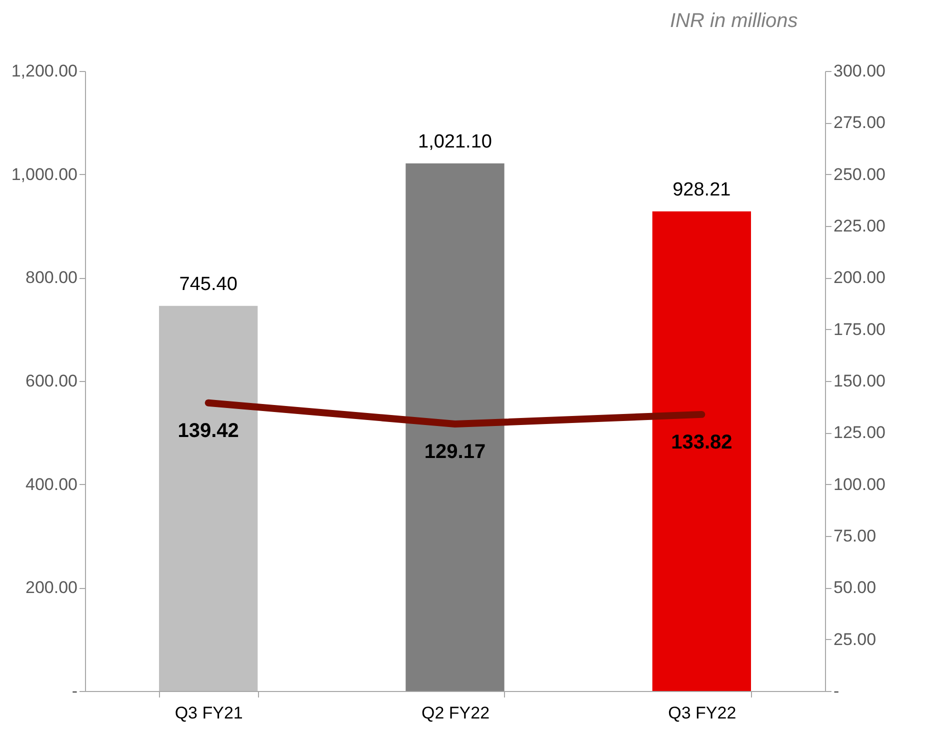 The image size is (940, 747). Describe the element at coordinates (52, 588) in the screenshot. I see `y-tick-label: 200.00` at that location.